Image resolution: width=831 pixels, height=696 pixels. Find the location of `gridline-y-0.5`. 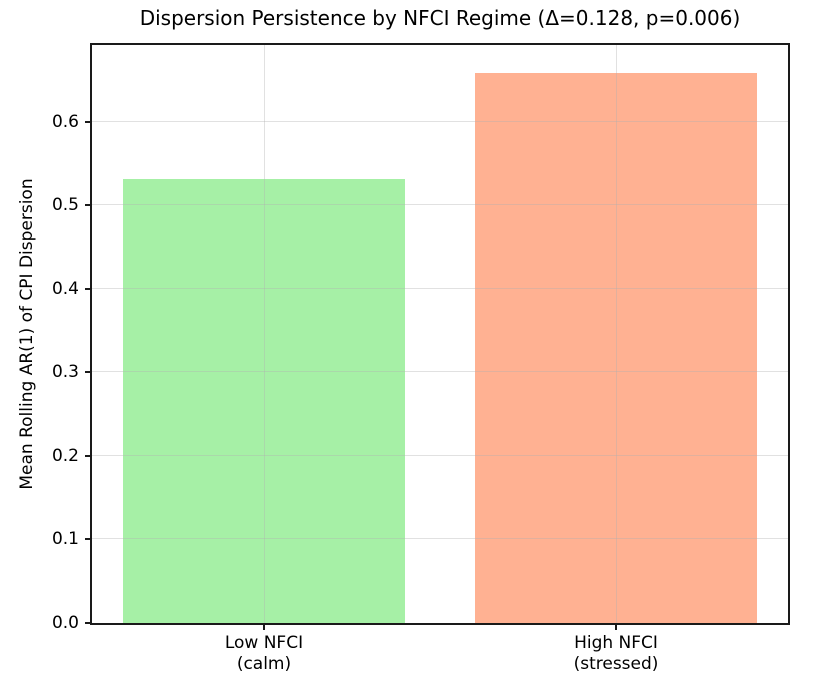

gridline-y-0.5 is located at coordinates (440, 205).